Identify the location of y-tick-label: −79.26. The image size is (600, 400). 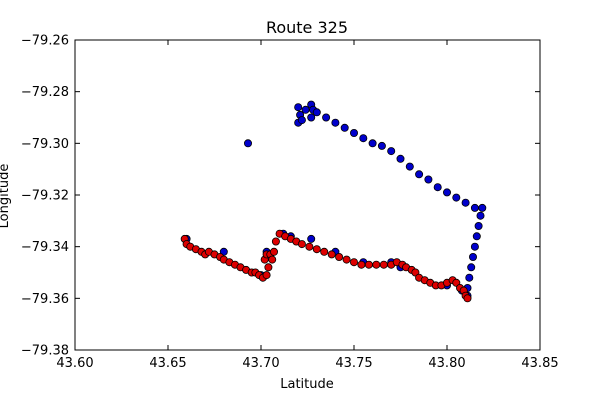
(45, 41).